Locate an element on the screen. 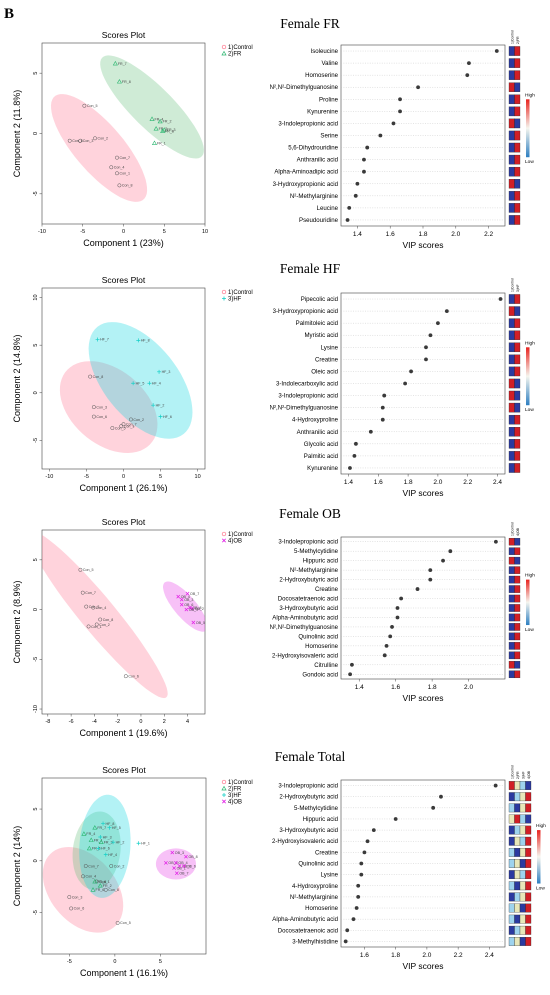  vip-feature-label: 3-Hydroxypropionic acid is located at coordinates (305, 311).